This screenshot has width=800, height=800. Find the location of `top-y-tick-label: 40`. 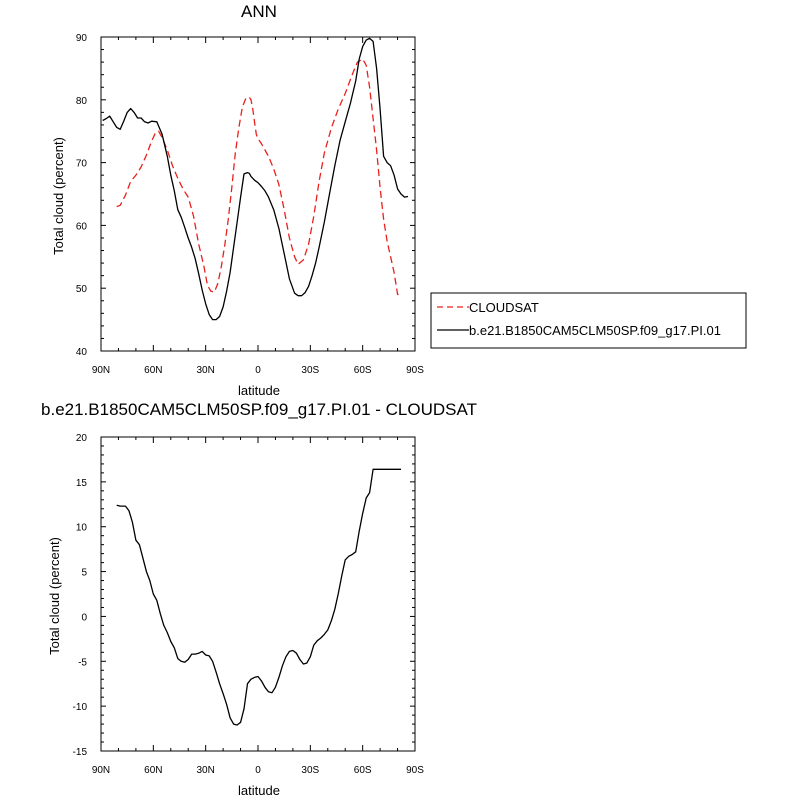

top-y-tick-label: 40 is located at coordinates (82, 352).